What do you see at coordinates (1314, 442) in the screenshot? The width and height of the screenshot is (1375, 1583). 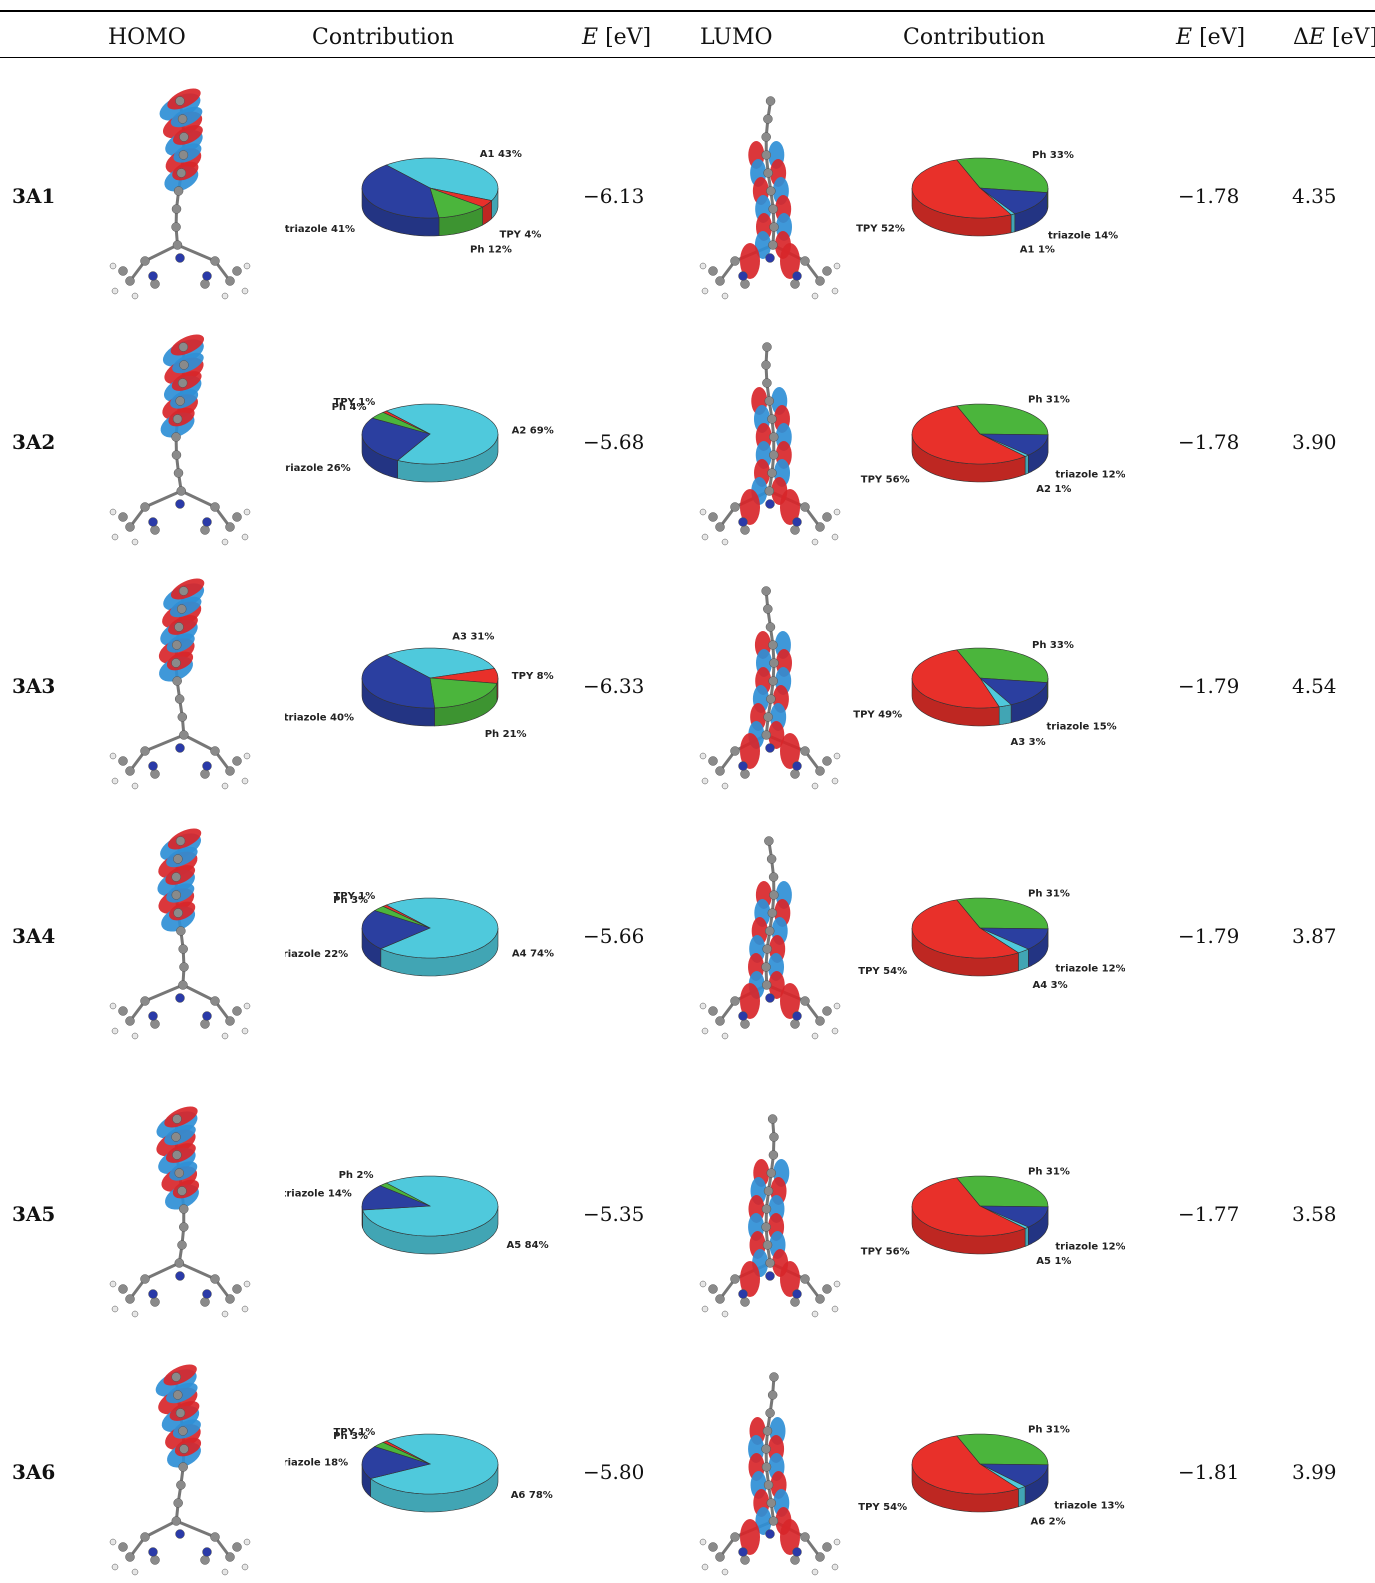 I see `energy-gap: 3.90` at bounding box center [1314, 442].